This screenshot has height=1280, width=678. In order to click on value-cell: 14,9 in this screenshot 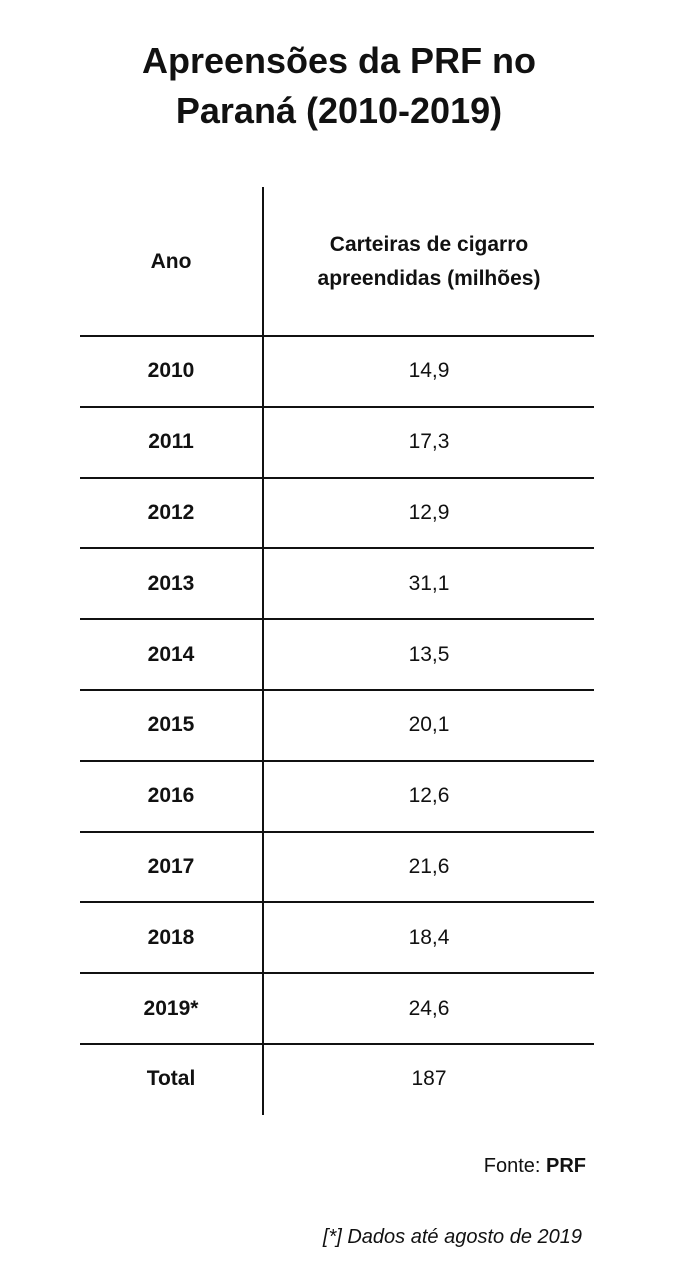, I will do `click(429, 371)`.